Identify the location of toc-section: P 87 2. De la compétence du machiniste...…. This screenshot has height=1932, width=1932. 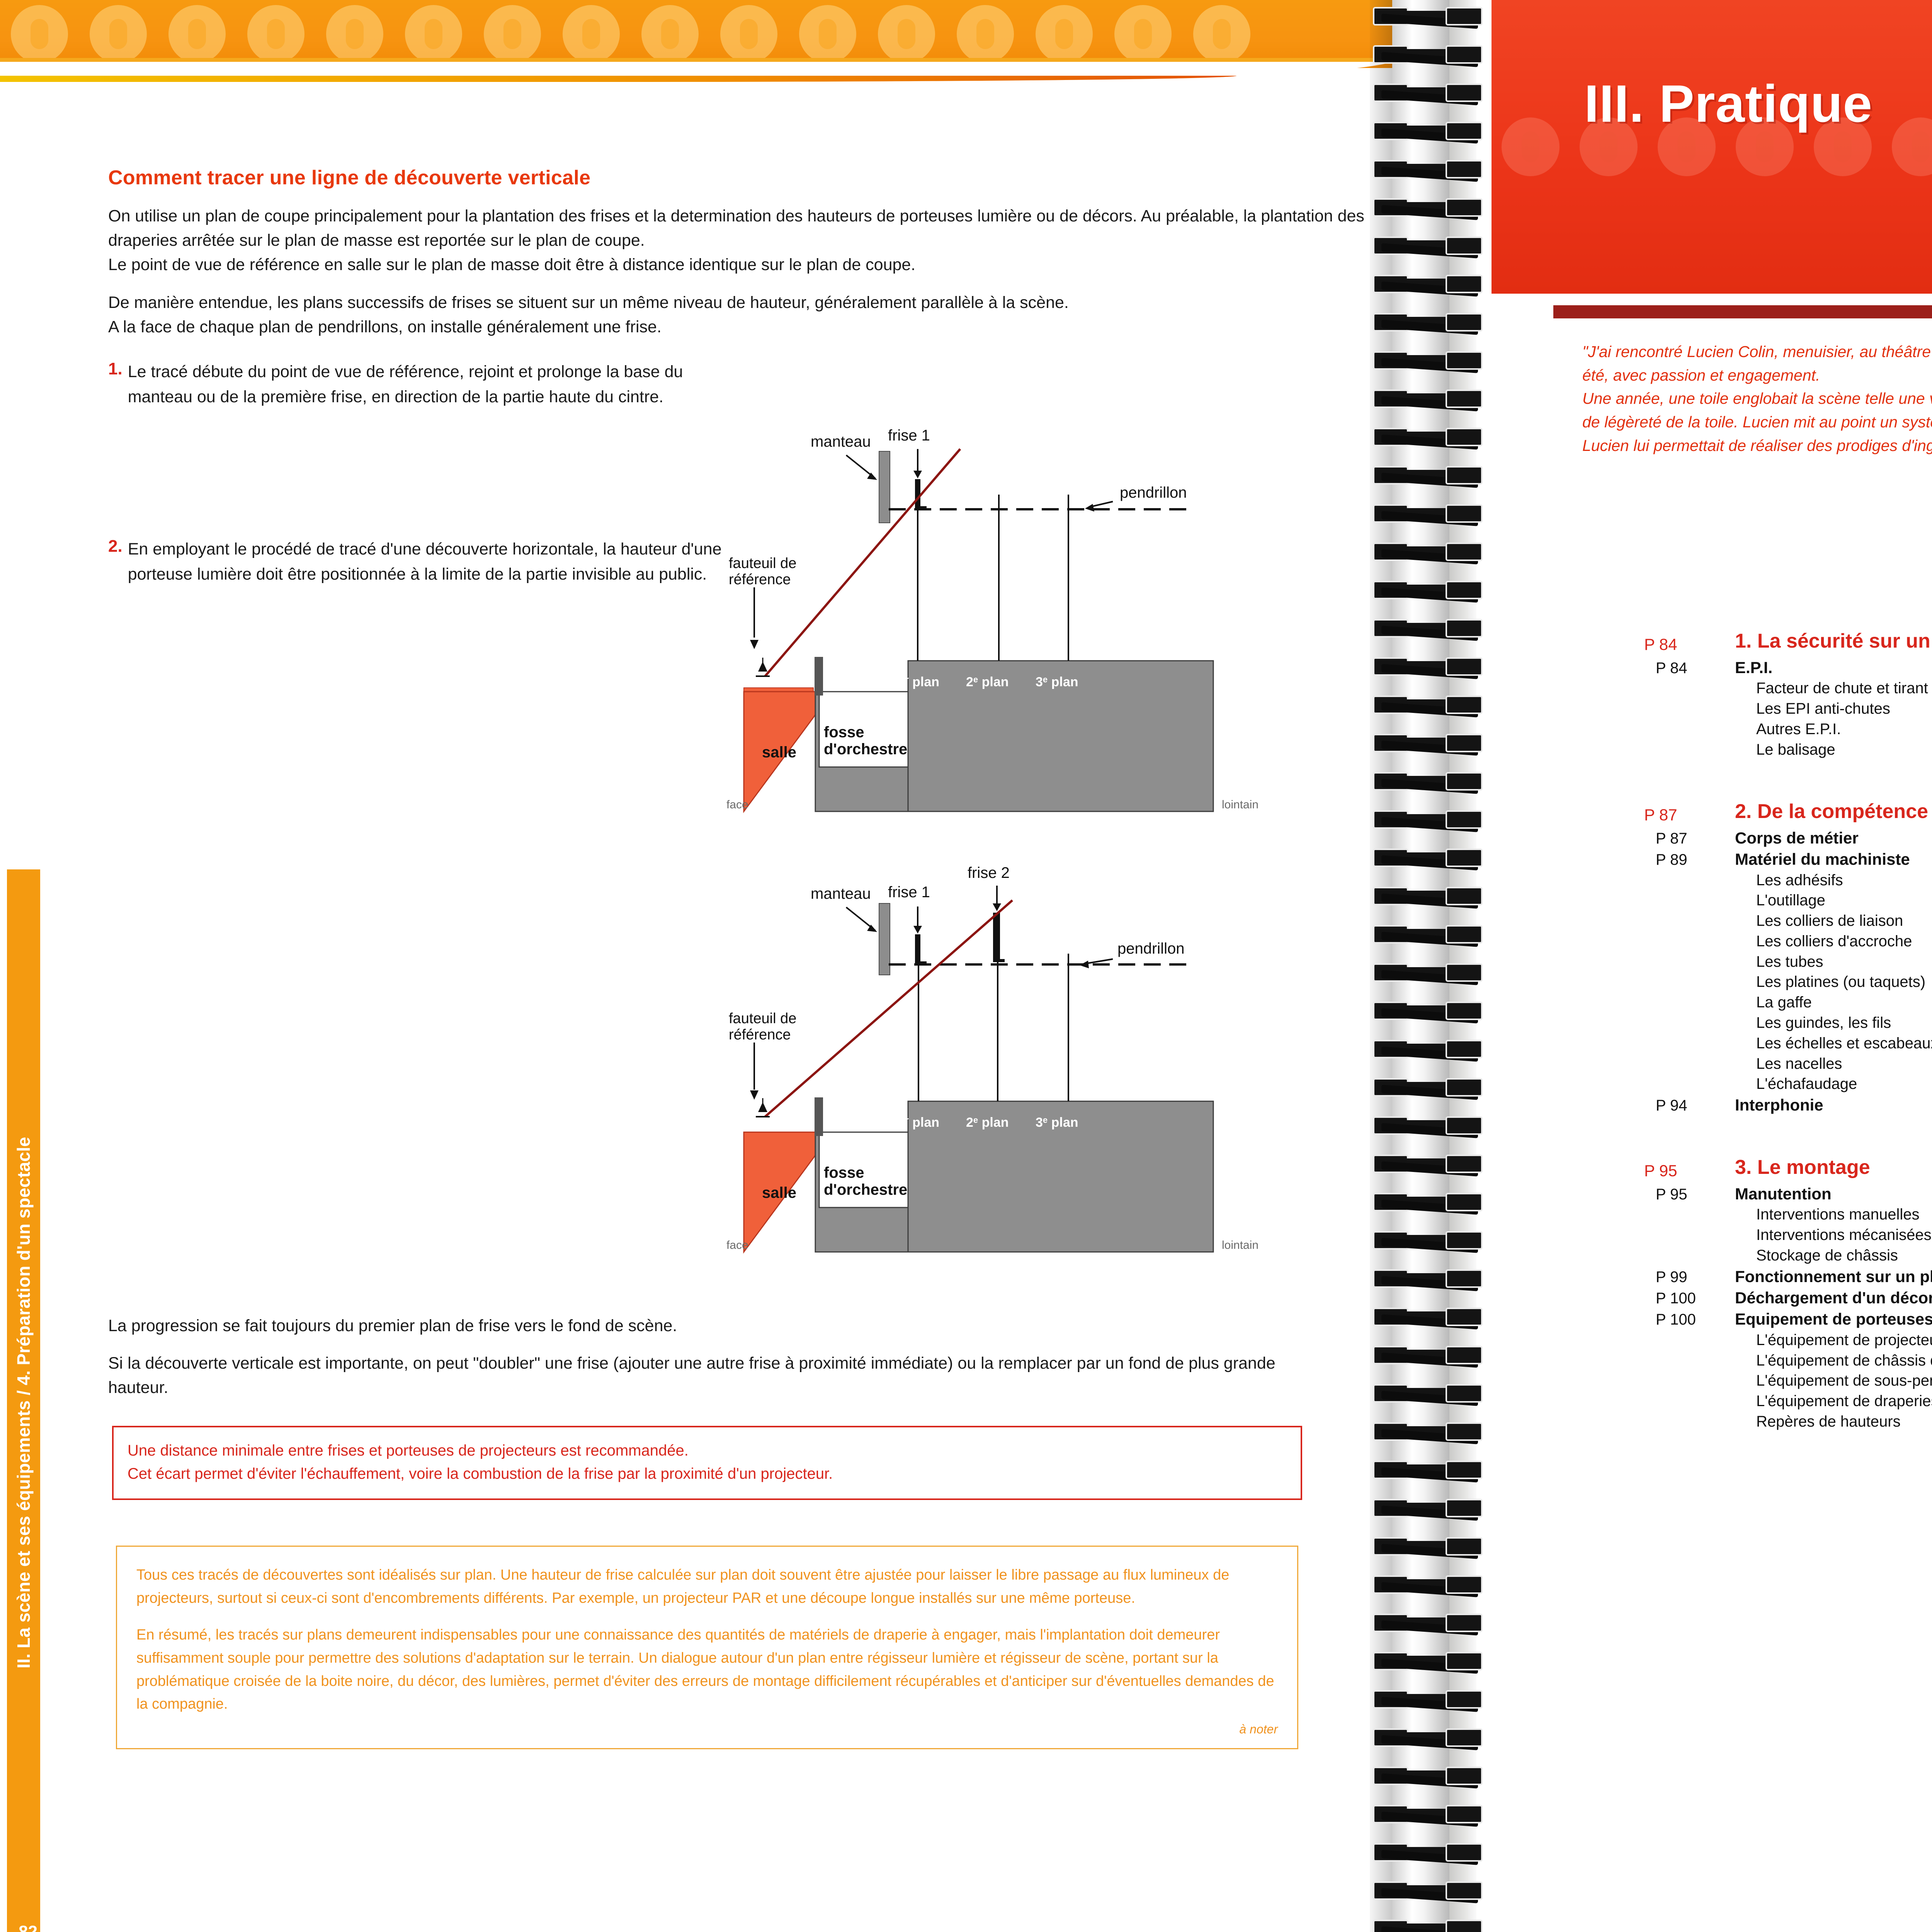
(1788, 958).